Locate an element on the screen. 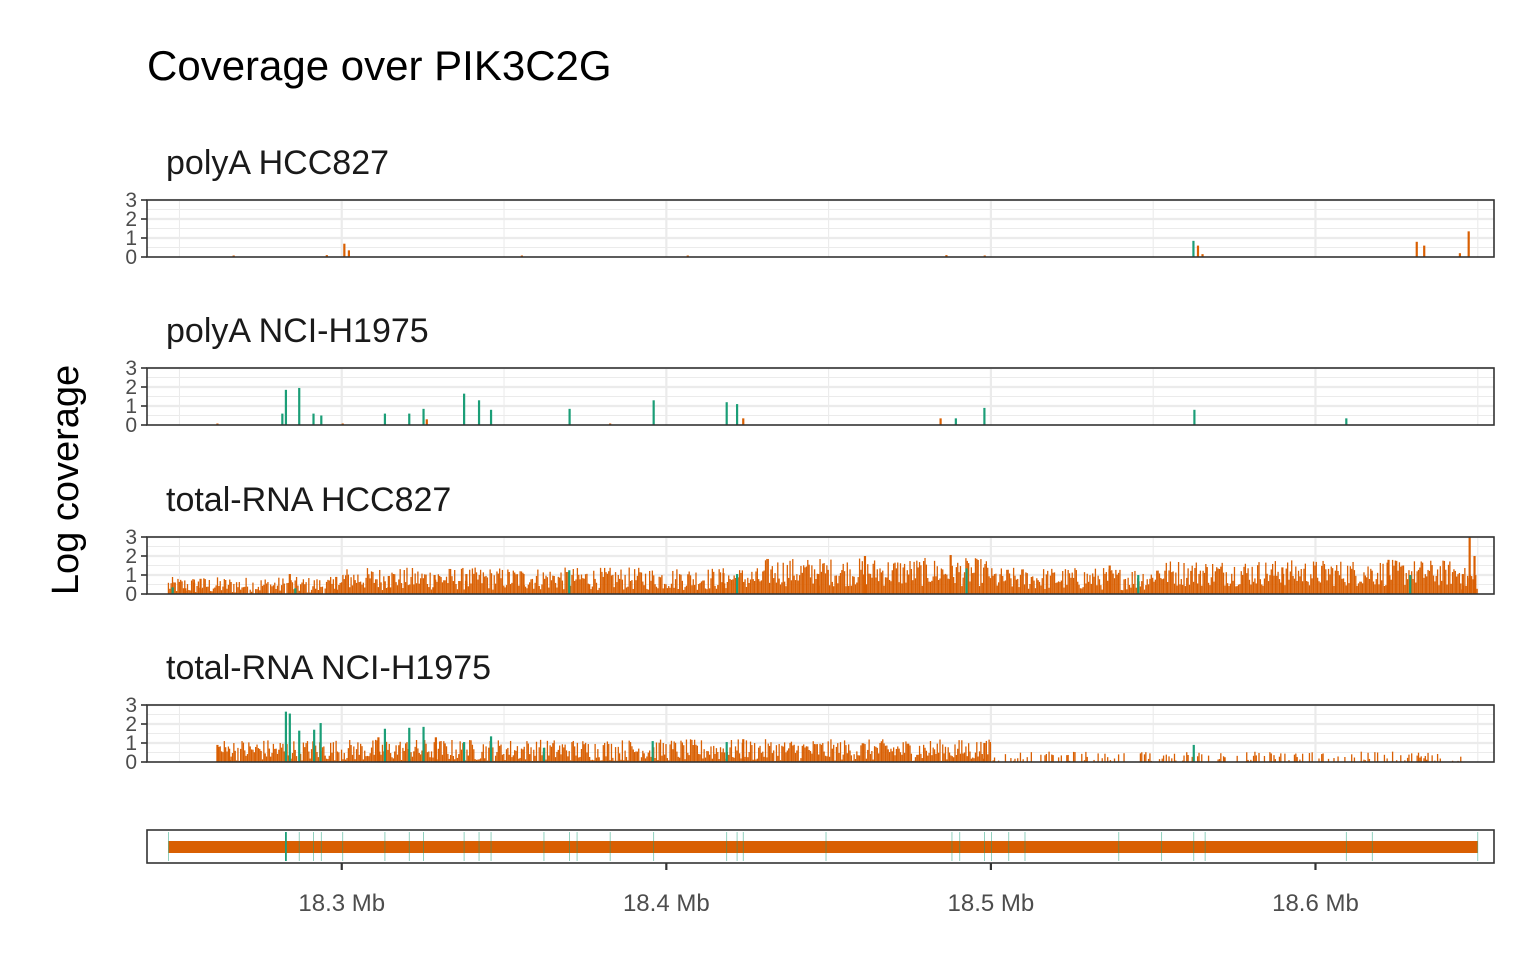  gene-track is located at coordinates (820, 846).